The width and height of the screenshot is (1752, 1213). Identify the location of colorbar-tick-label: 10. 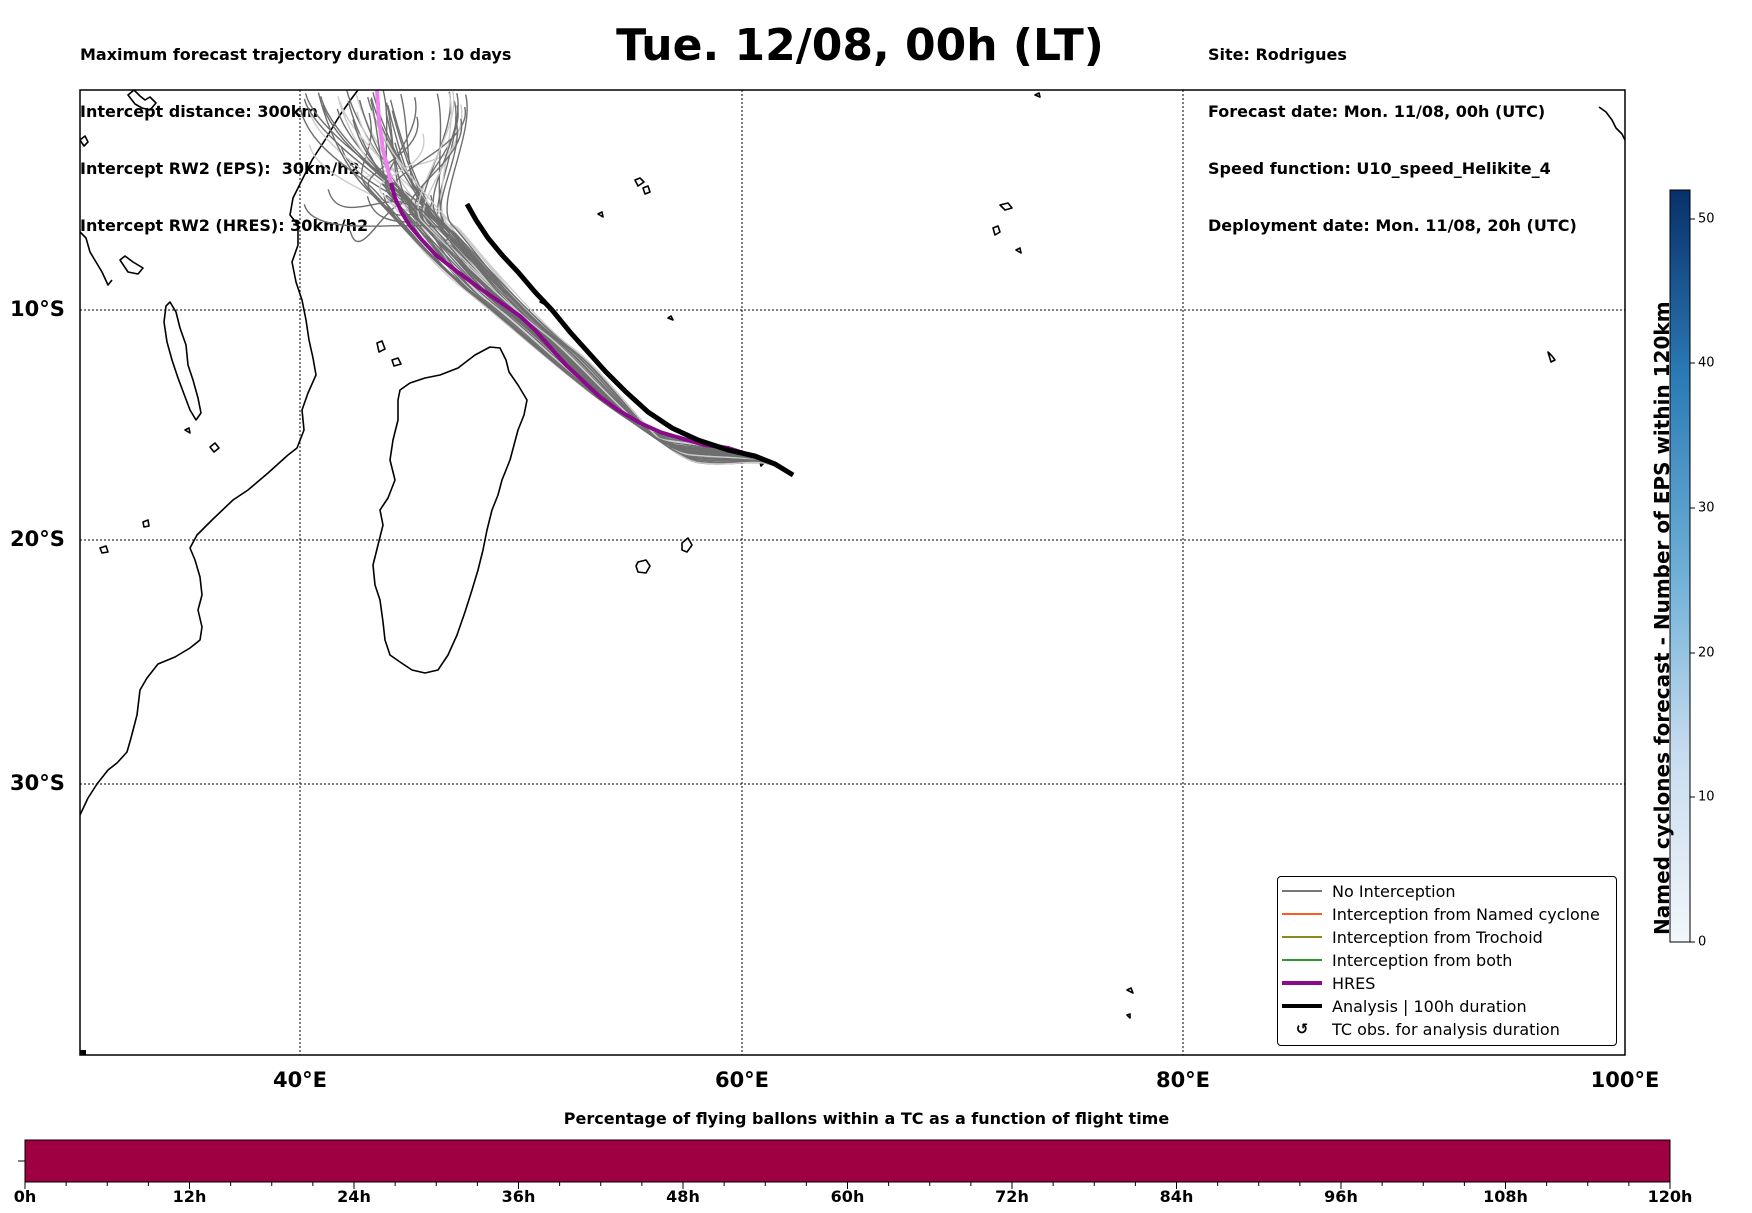
(1706, 797).